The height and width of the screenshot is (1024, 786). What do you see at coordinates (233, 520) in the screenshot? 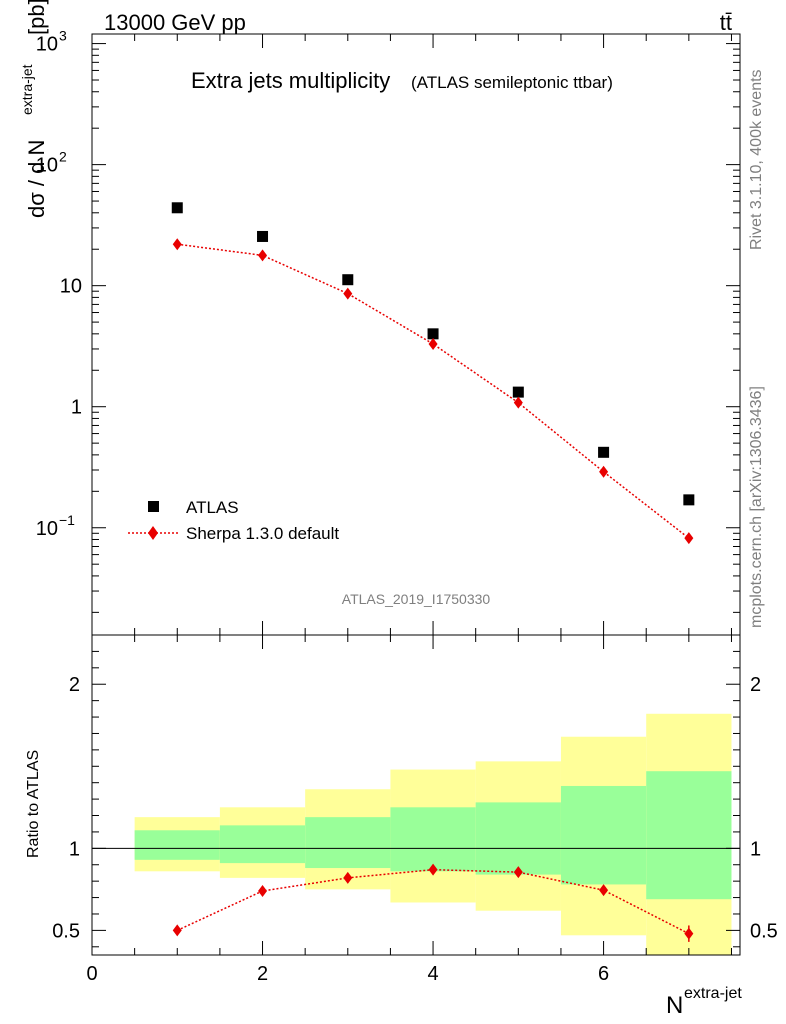
I see `legend: ATLAS Sherpa 1.3.0 default` at bounding box center [233, 520].